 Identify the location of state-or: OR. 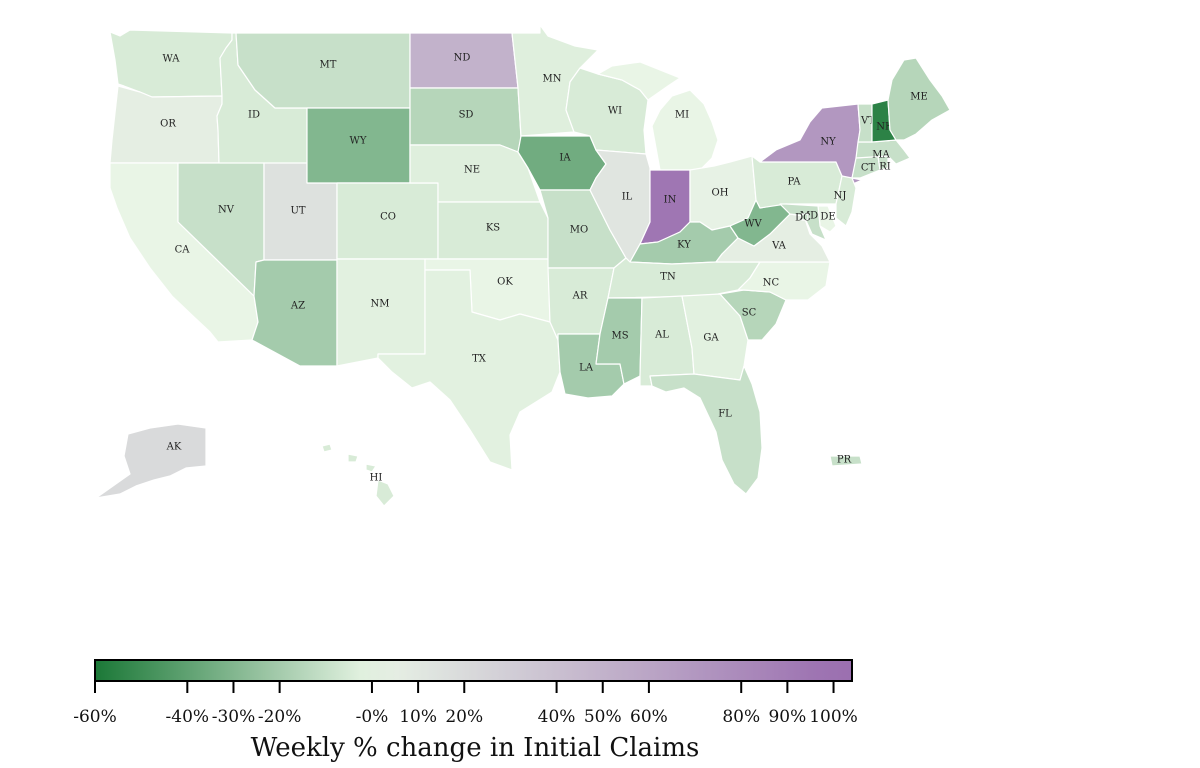
(166, 124).